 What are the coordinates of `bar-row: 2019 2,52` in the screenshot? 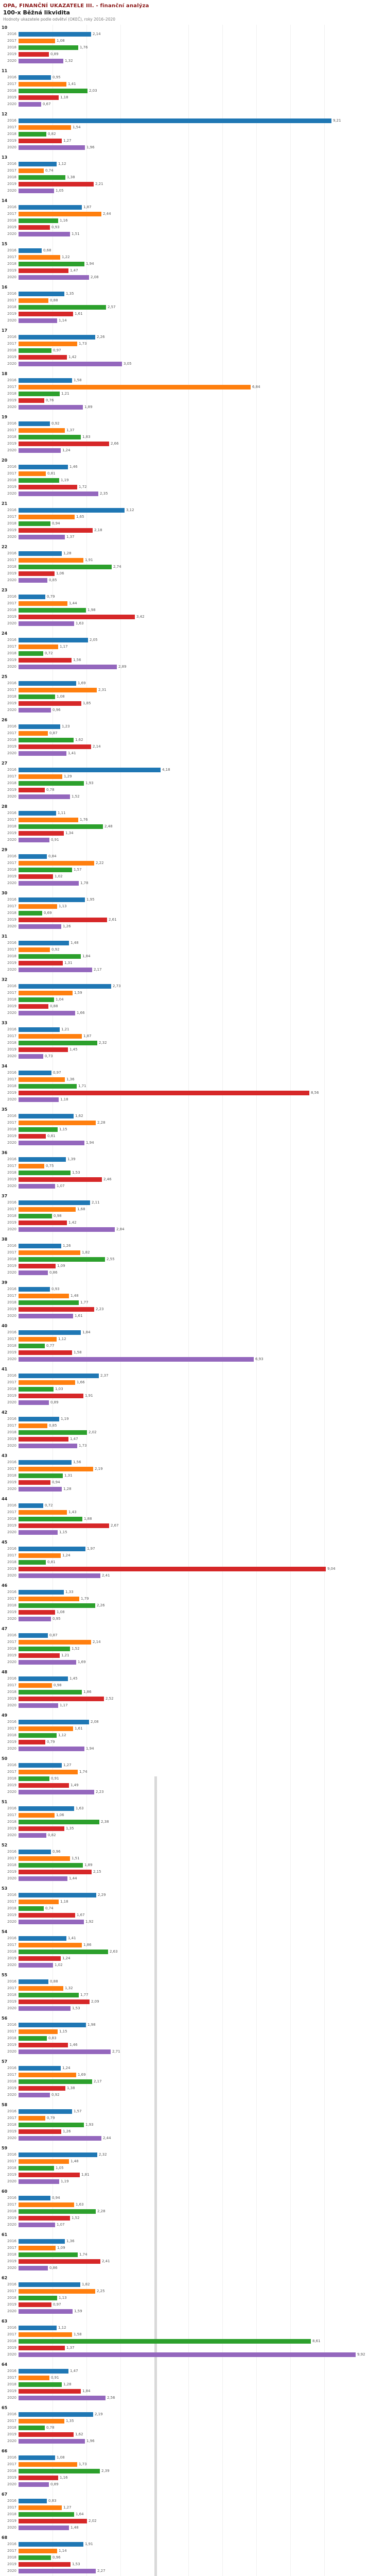 It's located at (193, 1699).